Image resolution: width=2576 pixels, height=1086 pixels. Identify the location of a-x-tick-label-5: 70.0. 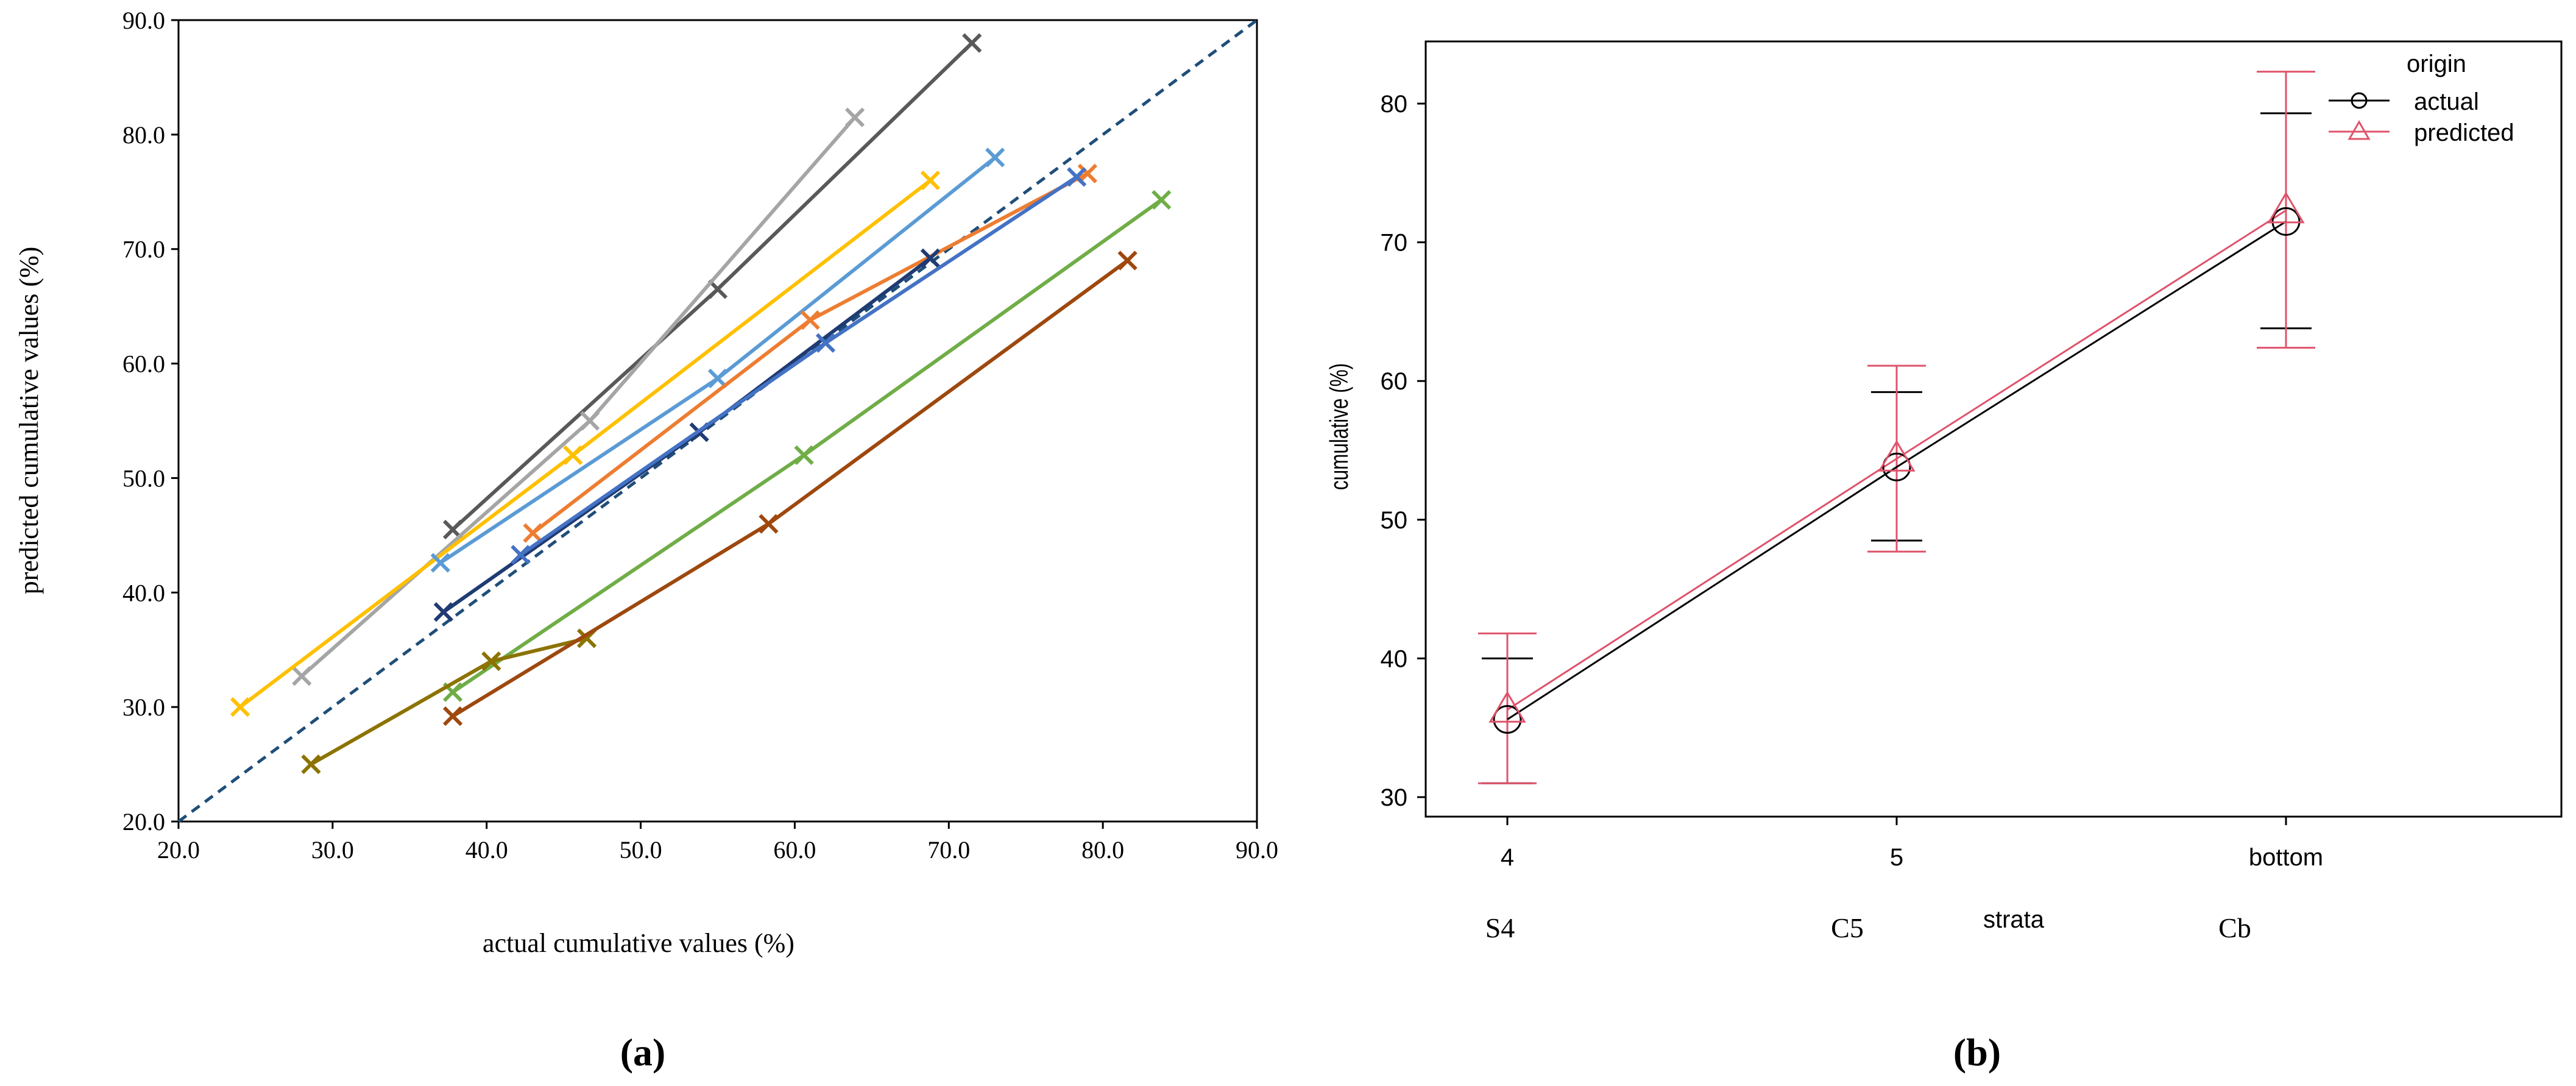
(948, 850).